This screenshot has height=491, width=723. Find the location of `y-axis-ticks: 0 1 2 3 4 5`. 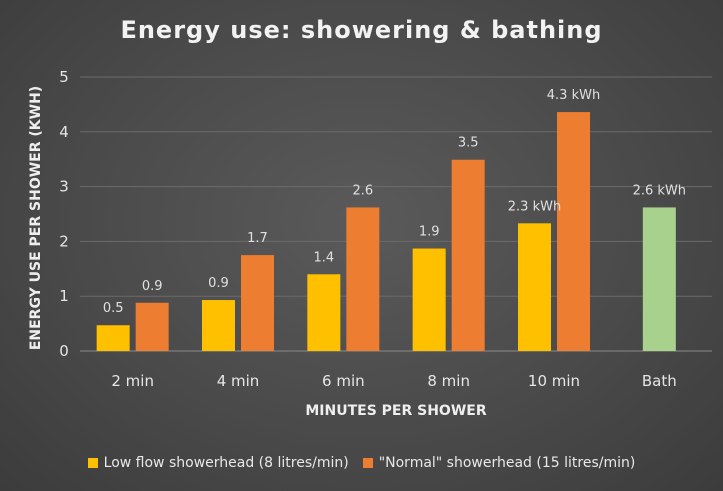

y-axis-ticks: 0 1 2 3 4 5 is located at coordinates (64, 214).